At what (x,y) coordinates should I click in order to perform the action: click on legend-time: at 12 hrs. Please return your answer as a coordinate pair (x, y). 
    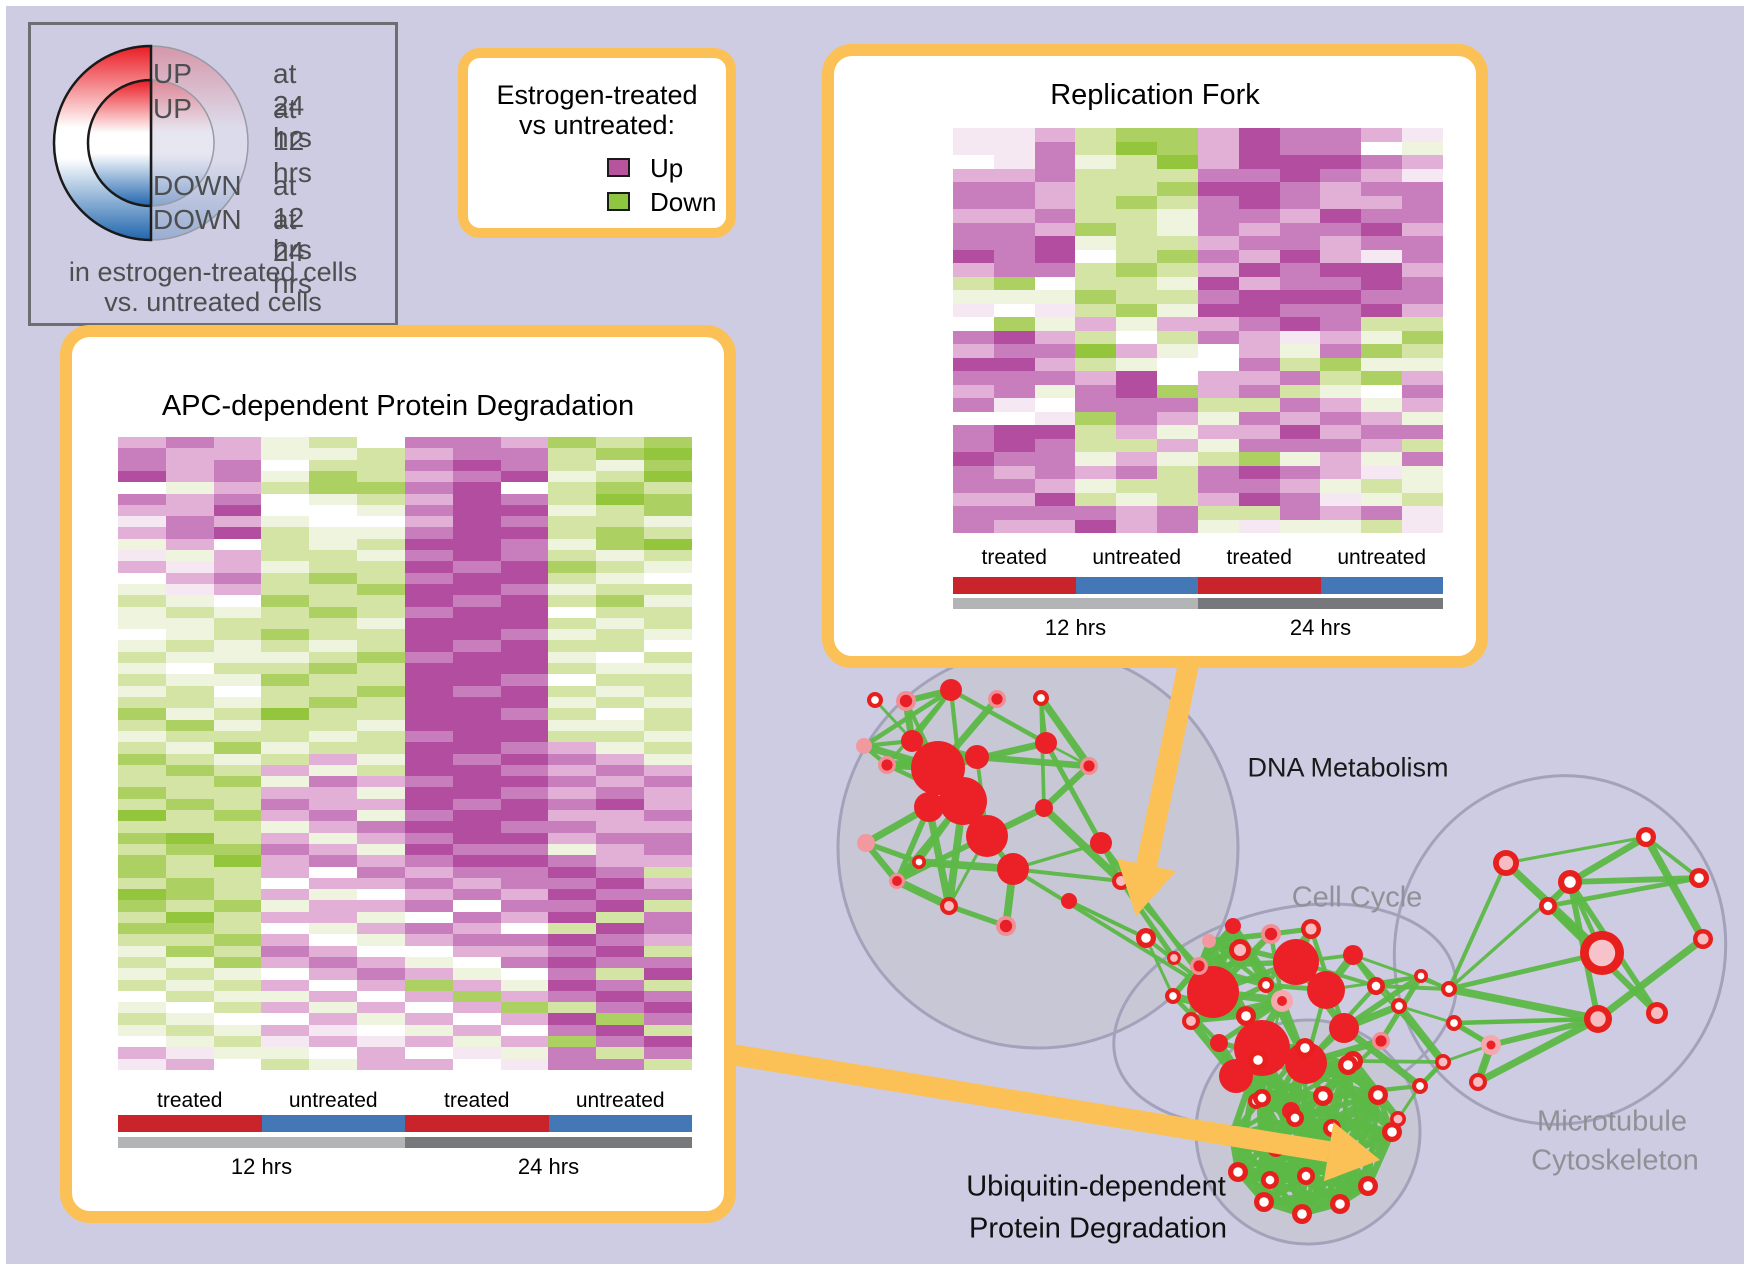
    Looking at the image, I should click on (292, 217).